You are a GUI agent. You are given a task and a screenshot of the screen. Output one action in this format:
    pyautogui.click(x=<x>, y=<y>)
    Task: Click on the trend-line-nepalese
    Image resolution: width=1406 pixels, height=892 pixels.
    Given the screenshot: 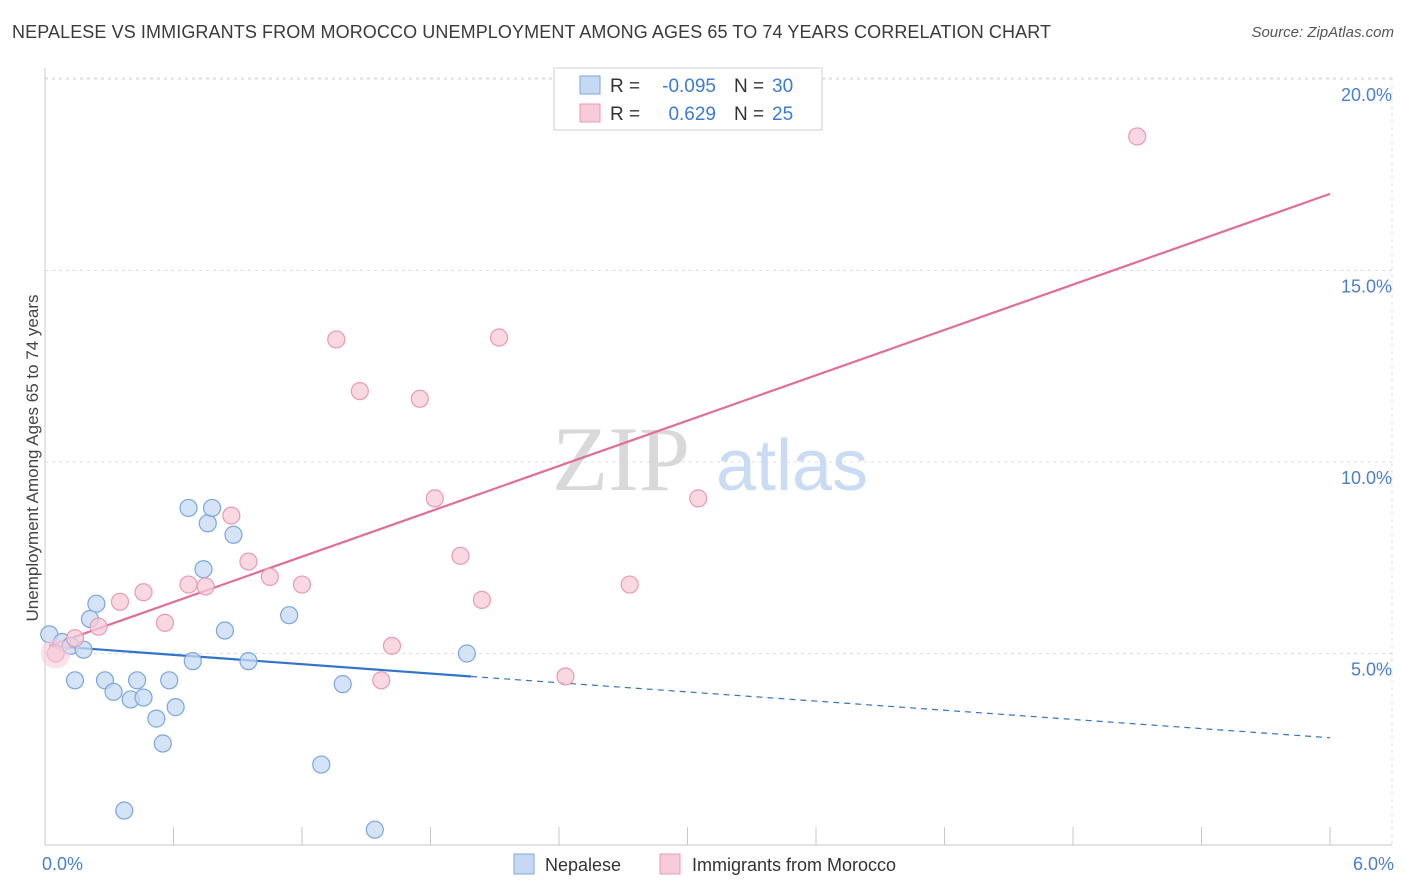 What is the action you would take?
    pyautogui.click(x=260, y=661)
    